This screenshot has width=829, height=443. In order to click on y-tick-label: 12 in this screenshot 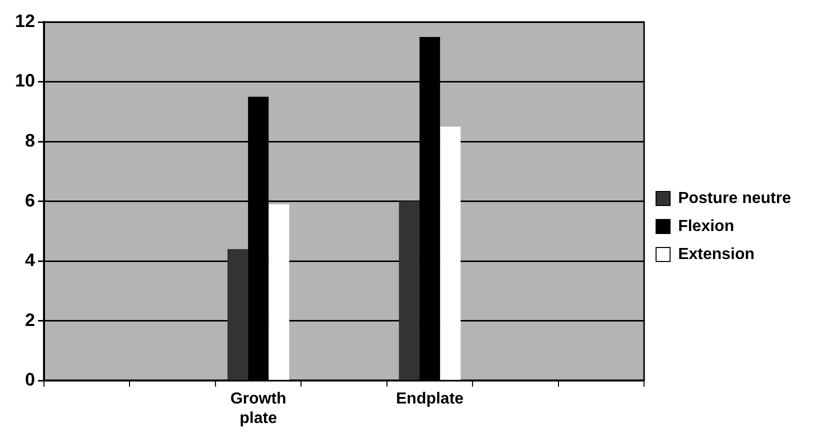, I will do `click(25, 20)`.